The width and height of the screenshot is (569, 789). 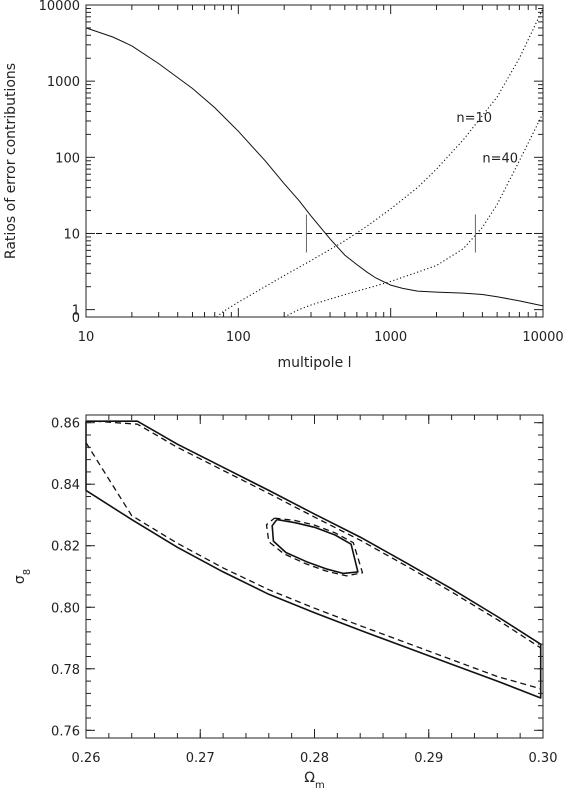 What do you see at coordinates (314, 363) in the screenshot?
I see `error-ratio-x-axis-label: multipole l` at bounding box center [314, 363].